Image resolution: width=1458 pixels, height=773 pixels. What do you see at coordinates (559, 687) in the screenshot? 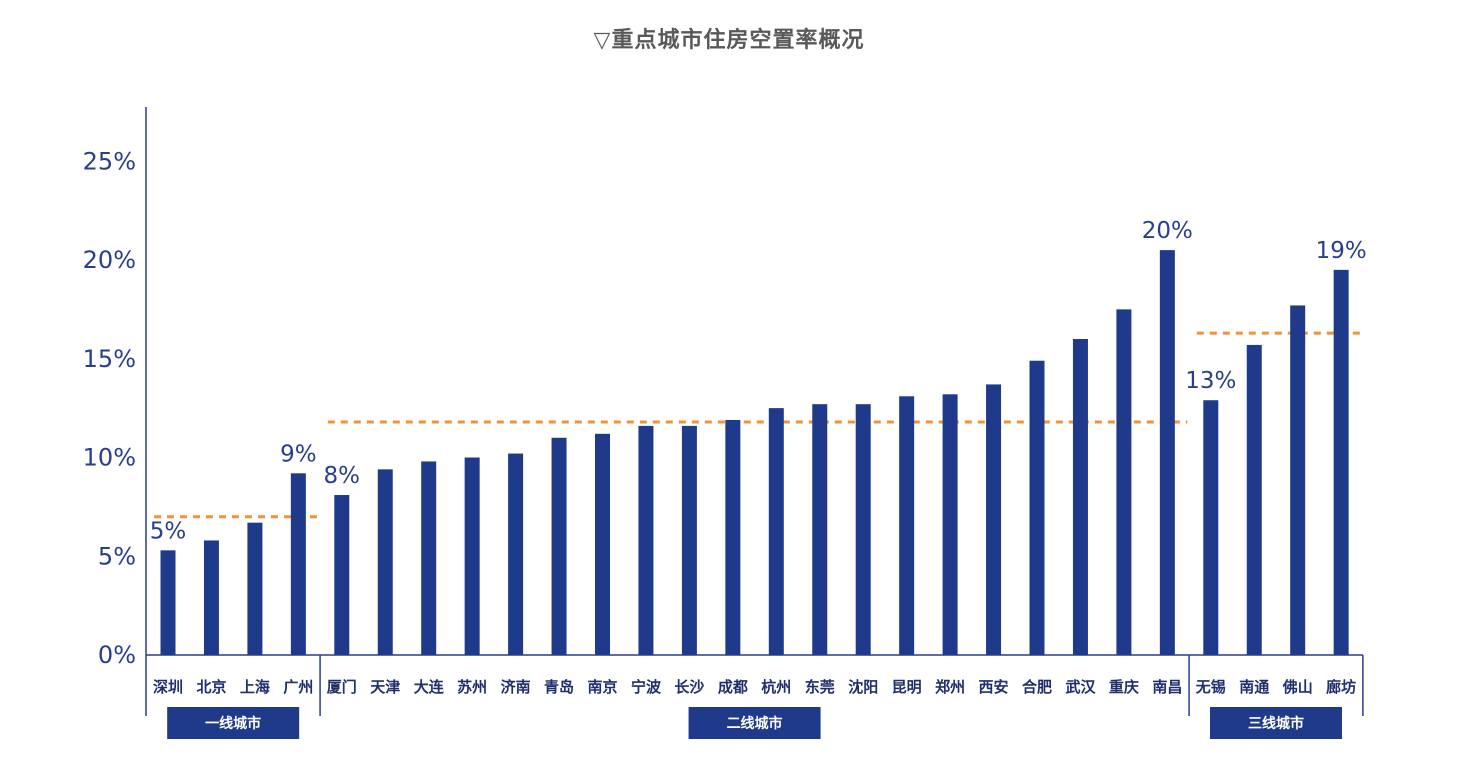
I see `category-label: 青岛` at bounding box center [559, 687].